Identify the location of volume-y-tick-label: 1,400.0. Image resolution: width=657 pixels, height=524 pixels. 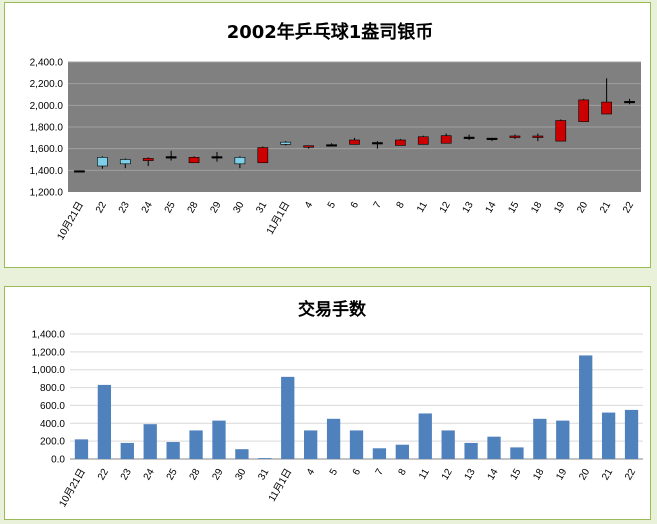
(49, 335).